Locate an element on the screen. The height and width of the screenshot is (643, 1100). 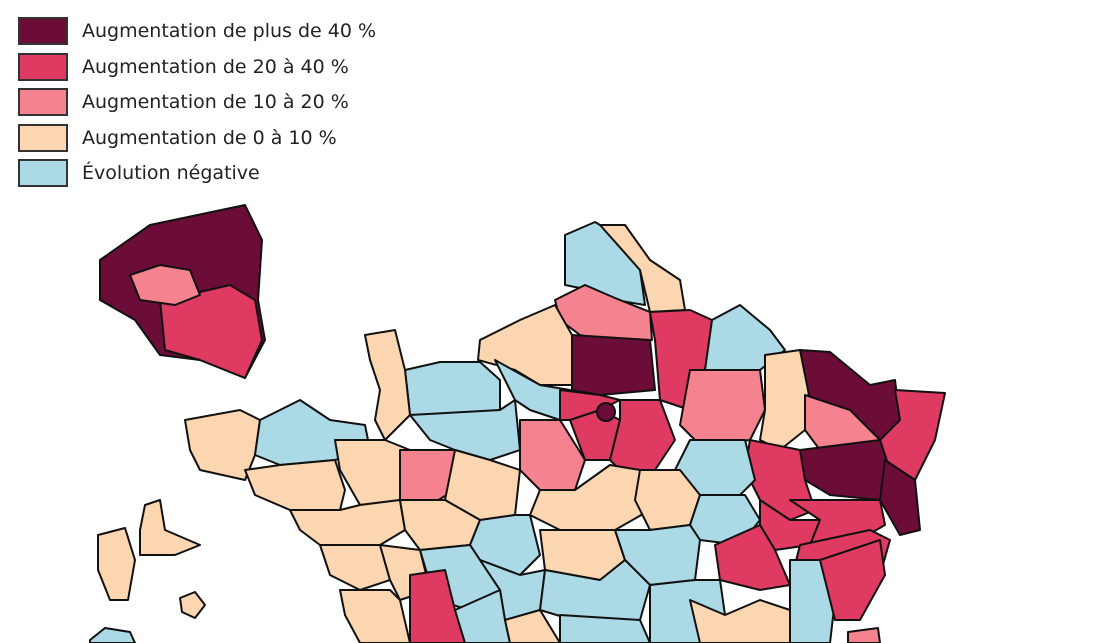
legend-item: Évolution négative is located at coordinates (139, 173).